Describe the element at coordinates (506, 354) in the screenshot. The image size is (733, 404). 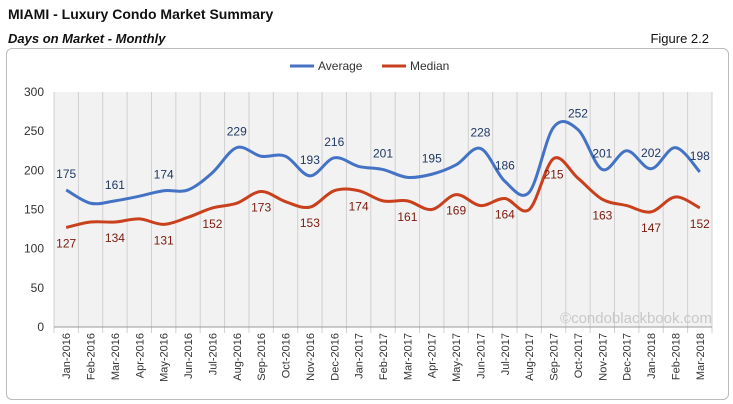
I see `x-tick-label: Jul-2017` at that location.